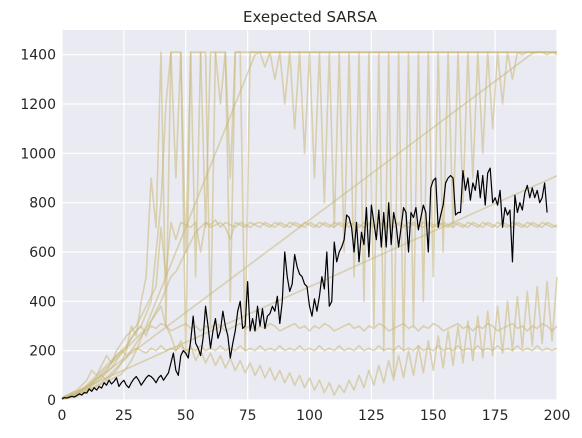 This screenshot has height=438, width=582. Describe the element at coordinates (310, 17) in the screenshot. I see `chart-title: Exepected SARSA` at that location.